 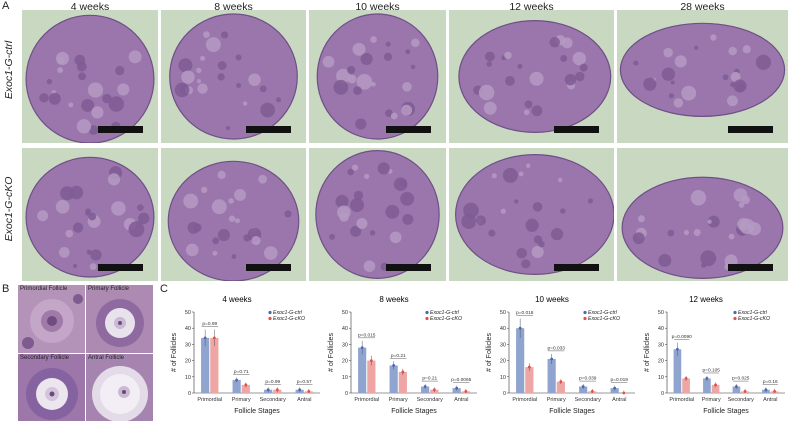 I want to click on y-tick-label: 50, so click(x=345, y=313).